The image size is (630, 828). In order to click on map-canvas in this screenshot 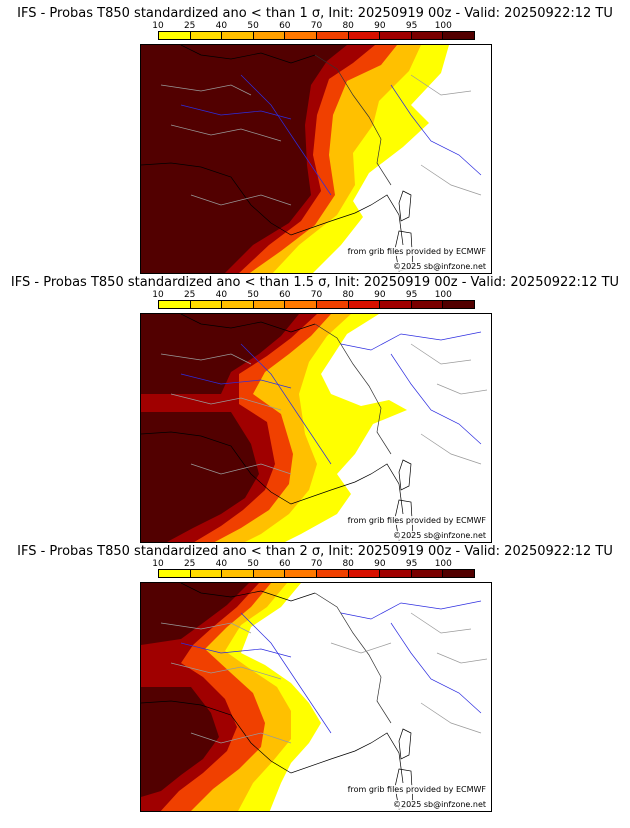, I will do `click(311, 159)`.